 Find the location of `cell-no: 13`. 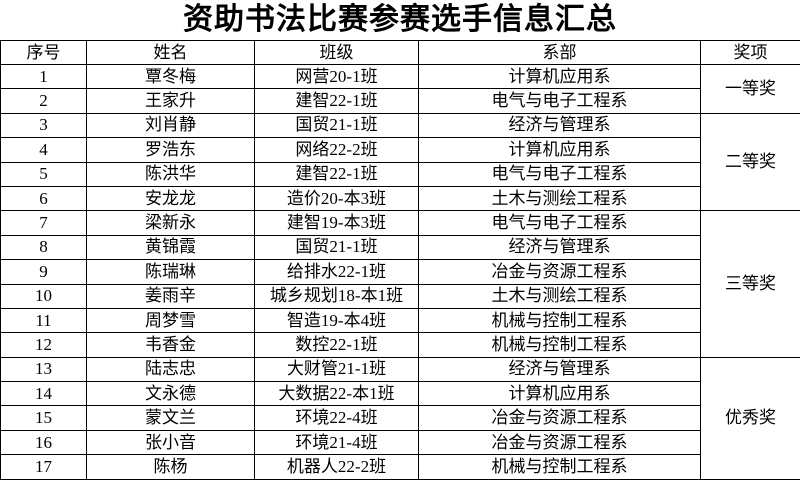

cell-no: 13 is located at coordinates (44, 369).